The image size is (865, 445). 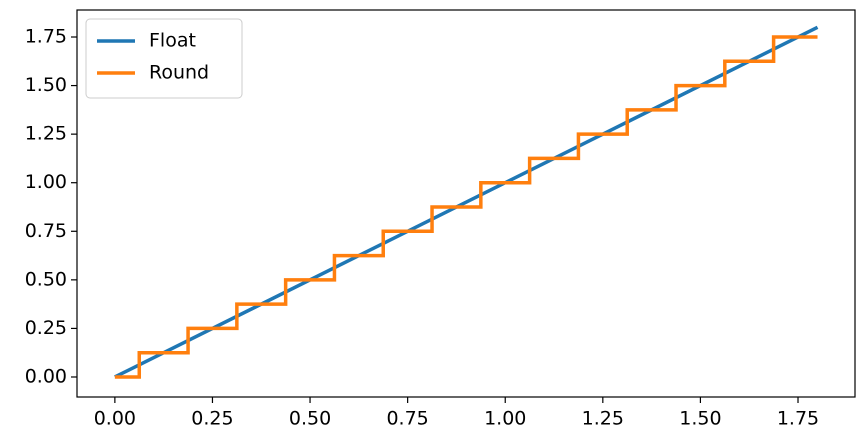 I want to click on x-tick-label: 1.75, so click(x=798, y=419).